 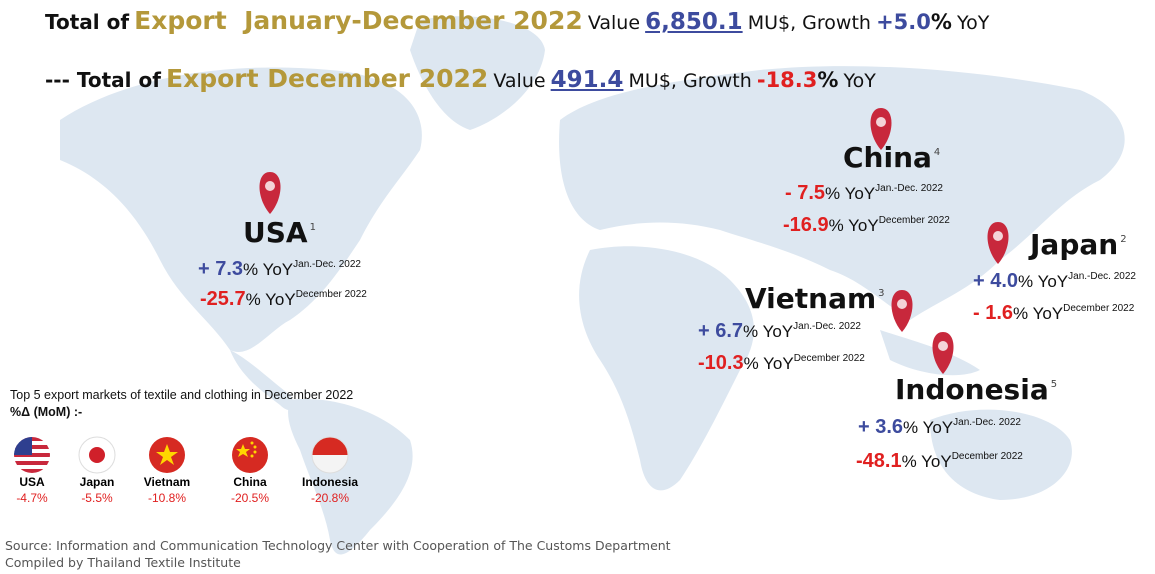 I want to click on flag-japan, so click(x=97, y=455).